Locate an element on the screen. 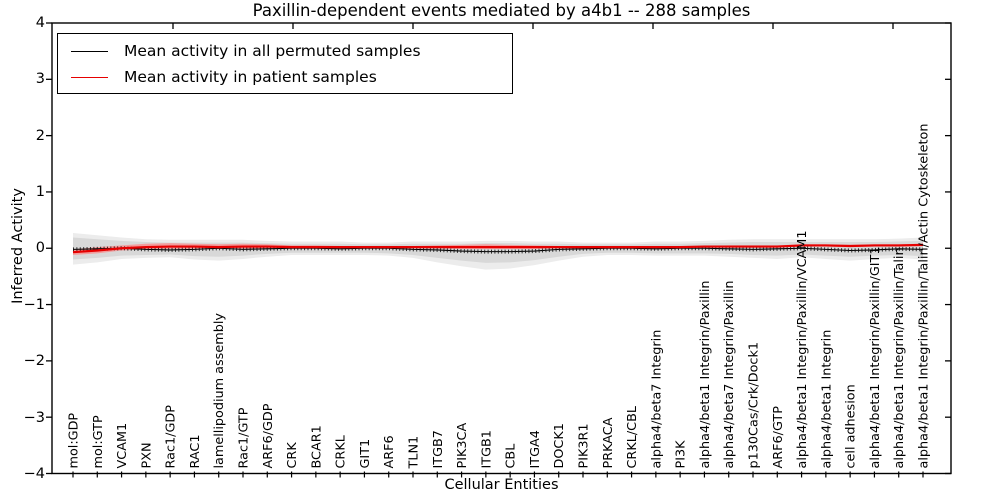 The height and width of the screenshot is (500, 1000). x-category-label: PIK3CA is located at coordinates (462, 446).